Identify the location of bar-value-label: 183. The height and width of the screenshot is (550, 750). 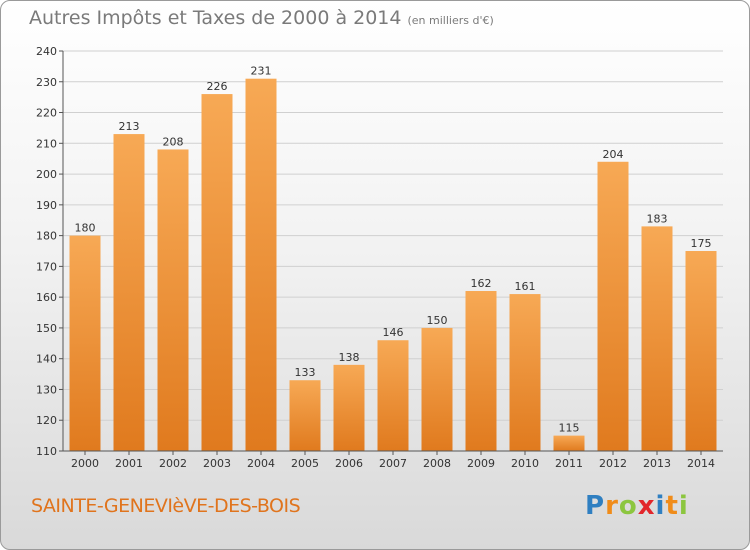
(657, 218).